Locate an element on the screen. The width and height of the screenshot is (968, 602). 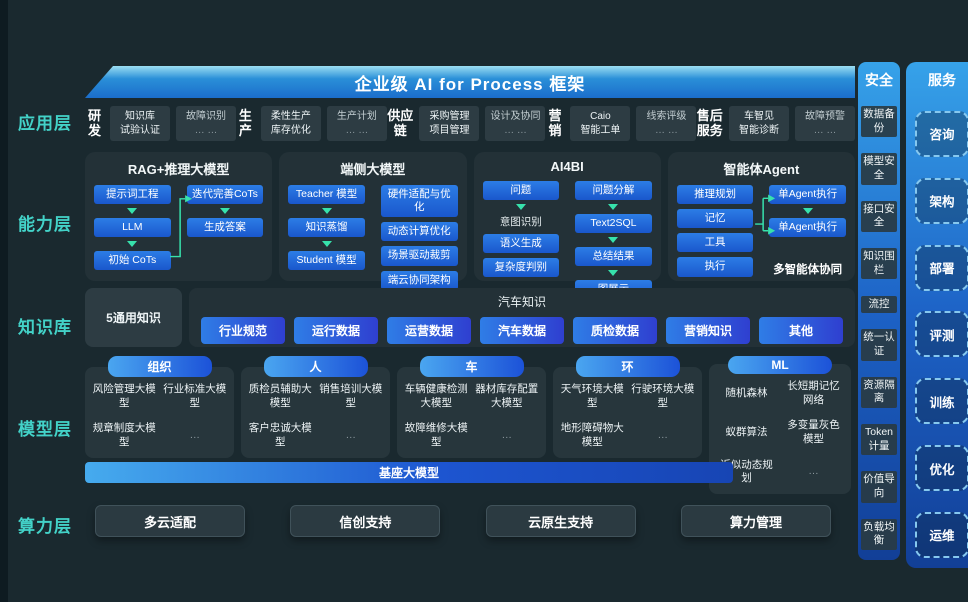
app-feature-box: 知识库 试验认证 is located at coordinates (139, 123).